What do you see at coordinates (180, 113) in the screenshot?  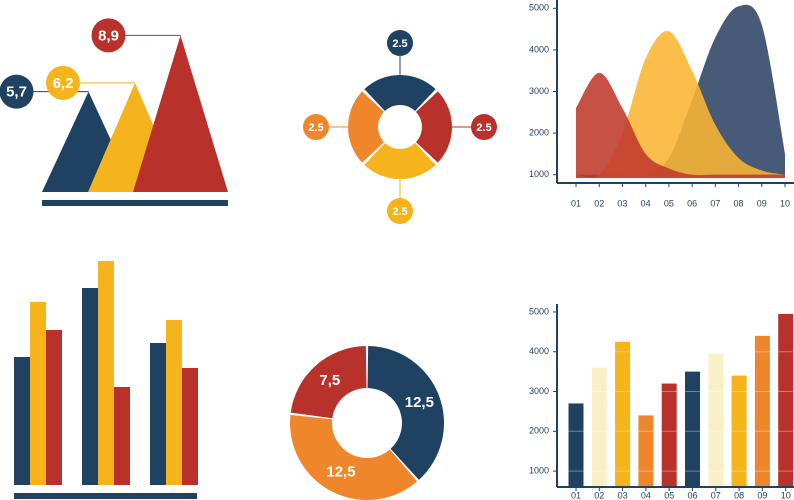 I see `triangle` at bounding box center [180, 113].